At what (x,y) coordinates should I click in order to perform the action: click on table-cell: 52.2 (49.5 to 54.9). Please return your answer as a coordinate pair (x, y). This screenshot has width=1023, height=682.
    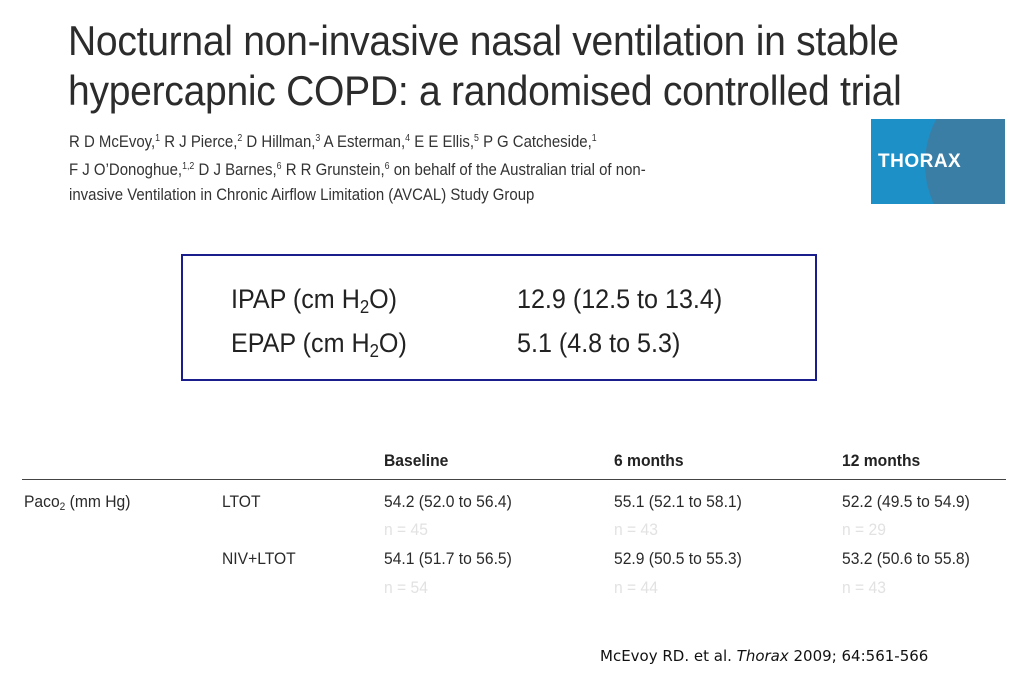
    Looking at the image, I should click on (906, 501).